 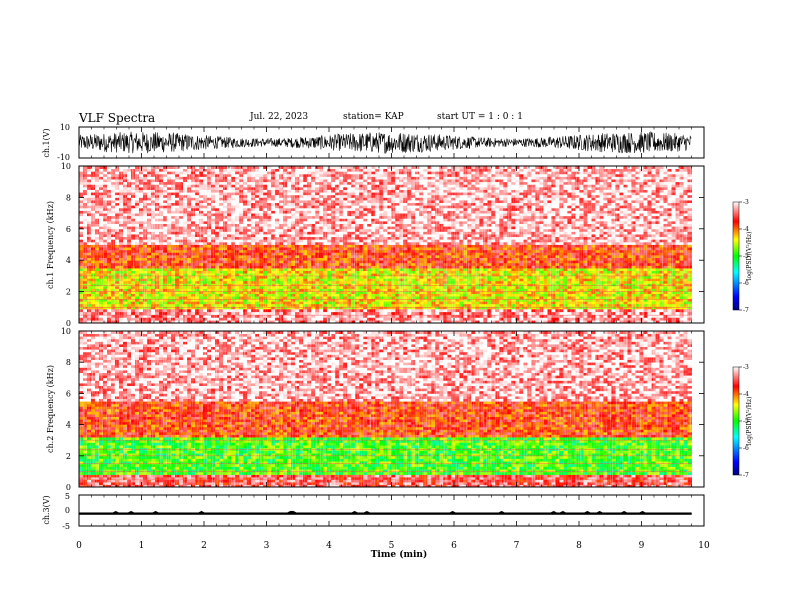 What do you see at coordinates (117, 118) in the screenshot?
I see `figure-title: VLF Spectra` at bounding box center [117, 118].